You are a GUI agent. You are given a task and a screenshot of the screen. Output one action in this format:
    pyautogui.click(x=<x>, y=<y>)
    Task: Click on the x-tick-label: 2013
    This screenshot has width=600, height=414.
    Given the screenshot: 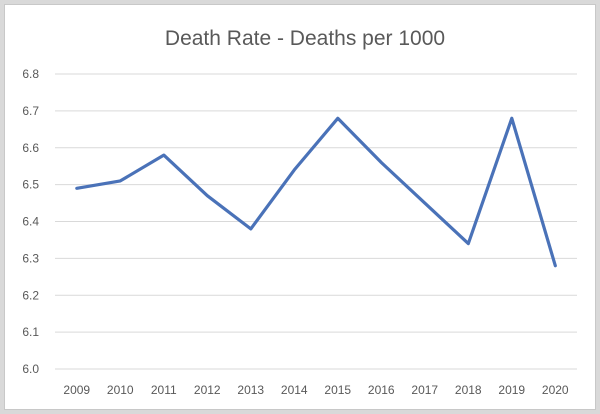 What is the action you would take?
    pyautogui.click(x=250, y=390)
    